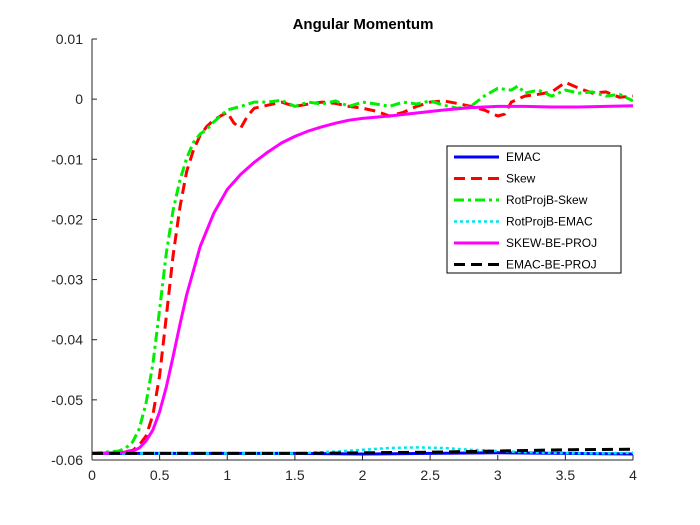 The height and width of the screenshot is (525, 700). I want to click on x-tick-label: 3, so click(498, 475).